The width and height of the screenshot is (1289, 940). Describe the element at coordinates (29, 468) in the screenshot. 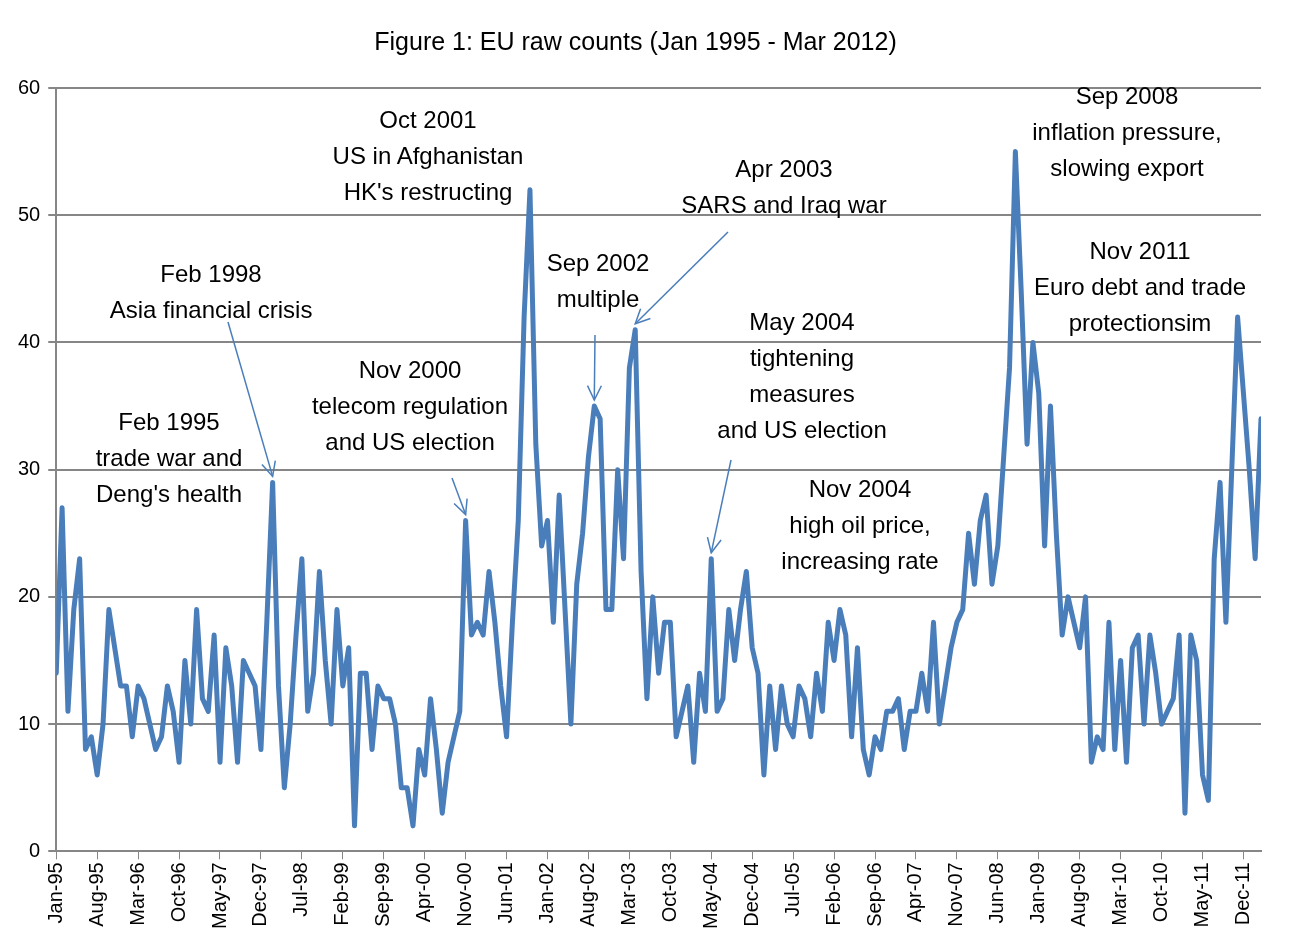

I see `y-tick-label: 30` at that location.